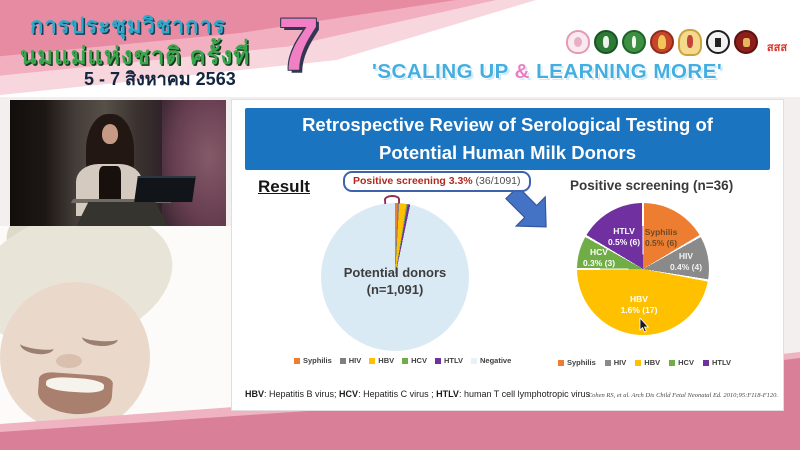 This screenshot has width=800, height=450. Describe the element at coordinates (135, 56) in the screenshot. I see `conference-title-line2: นมแม่แห่งชาติ ครั้งที่` at that location.